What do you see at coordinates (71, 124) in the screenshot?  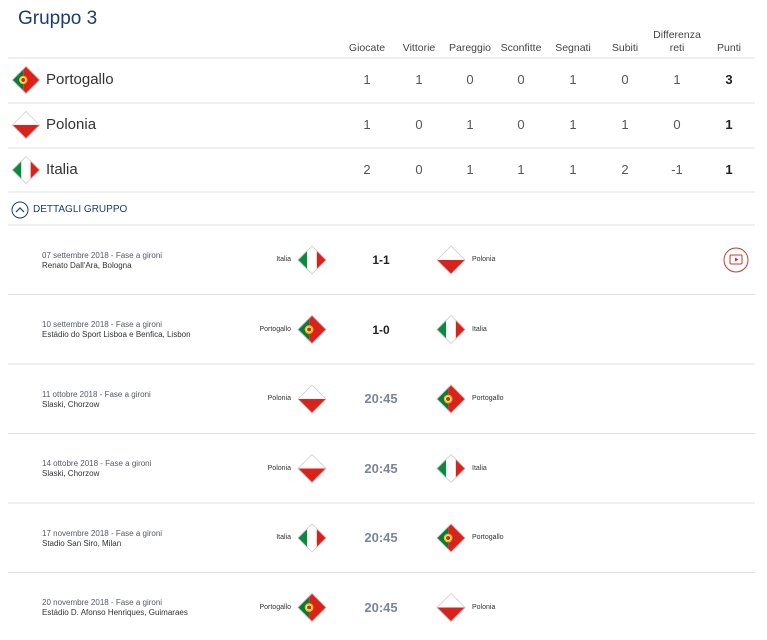 I see `team-name: Polonia` at bounding box center [71, 124].